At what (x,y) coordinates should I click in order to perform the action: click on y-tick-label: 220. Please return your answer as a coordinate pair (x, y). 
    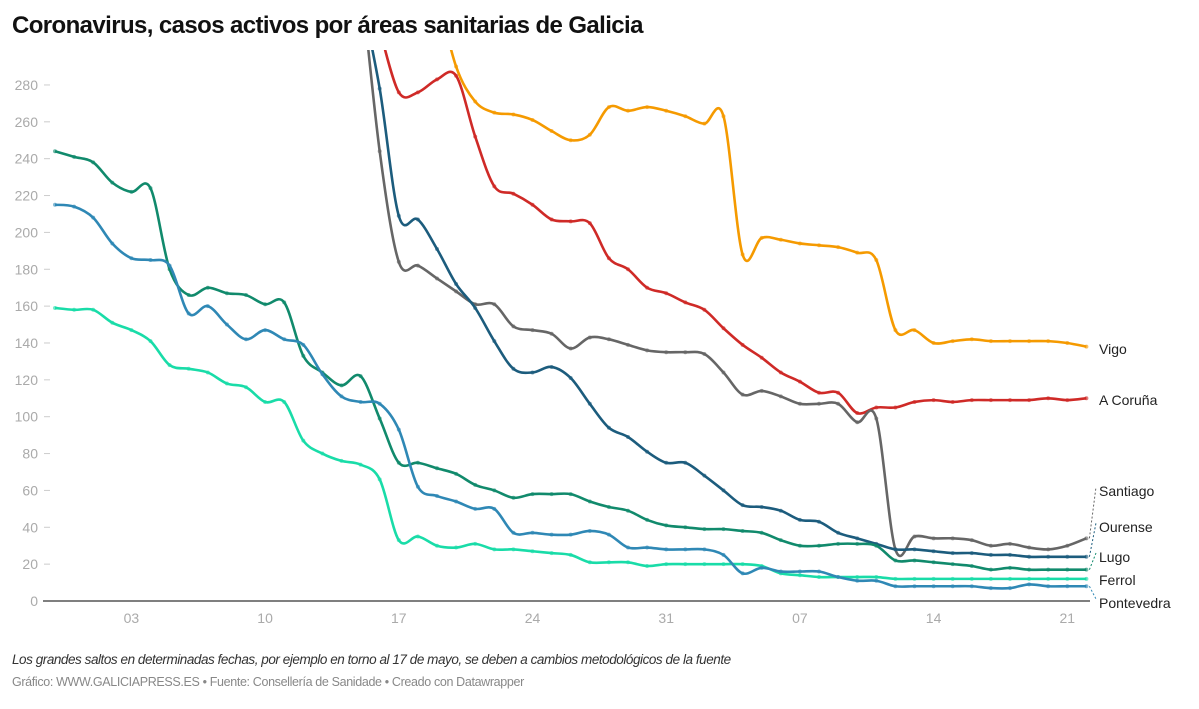
    Looking at the image, I should click on (27, 196).